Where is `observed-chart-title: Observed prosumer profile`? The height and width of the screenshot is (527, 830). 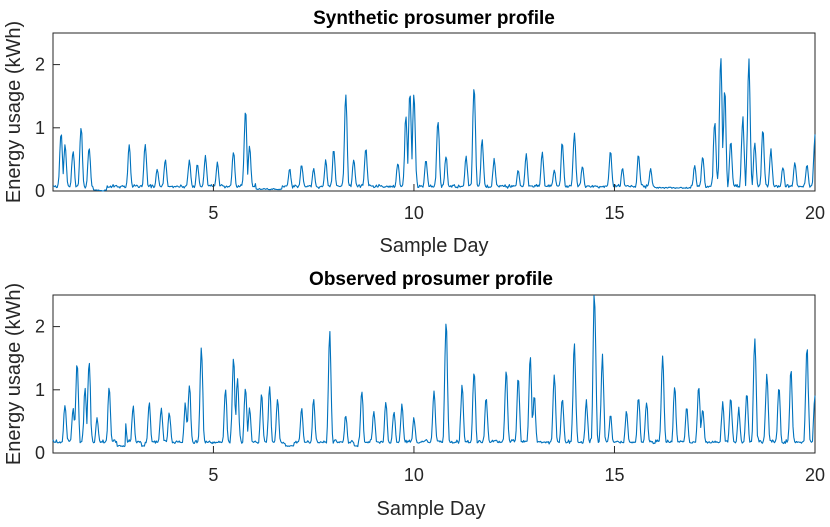
observed-chart-title: Observed prosumer profile is located at coordinates (431, 279).